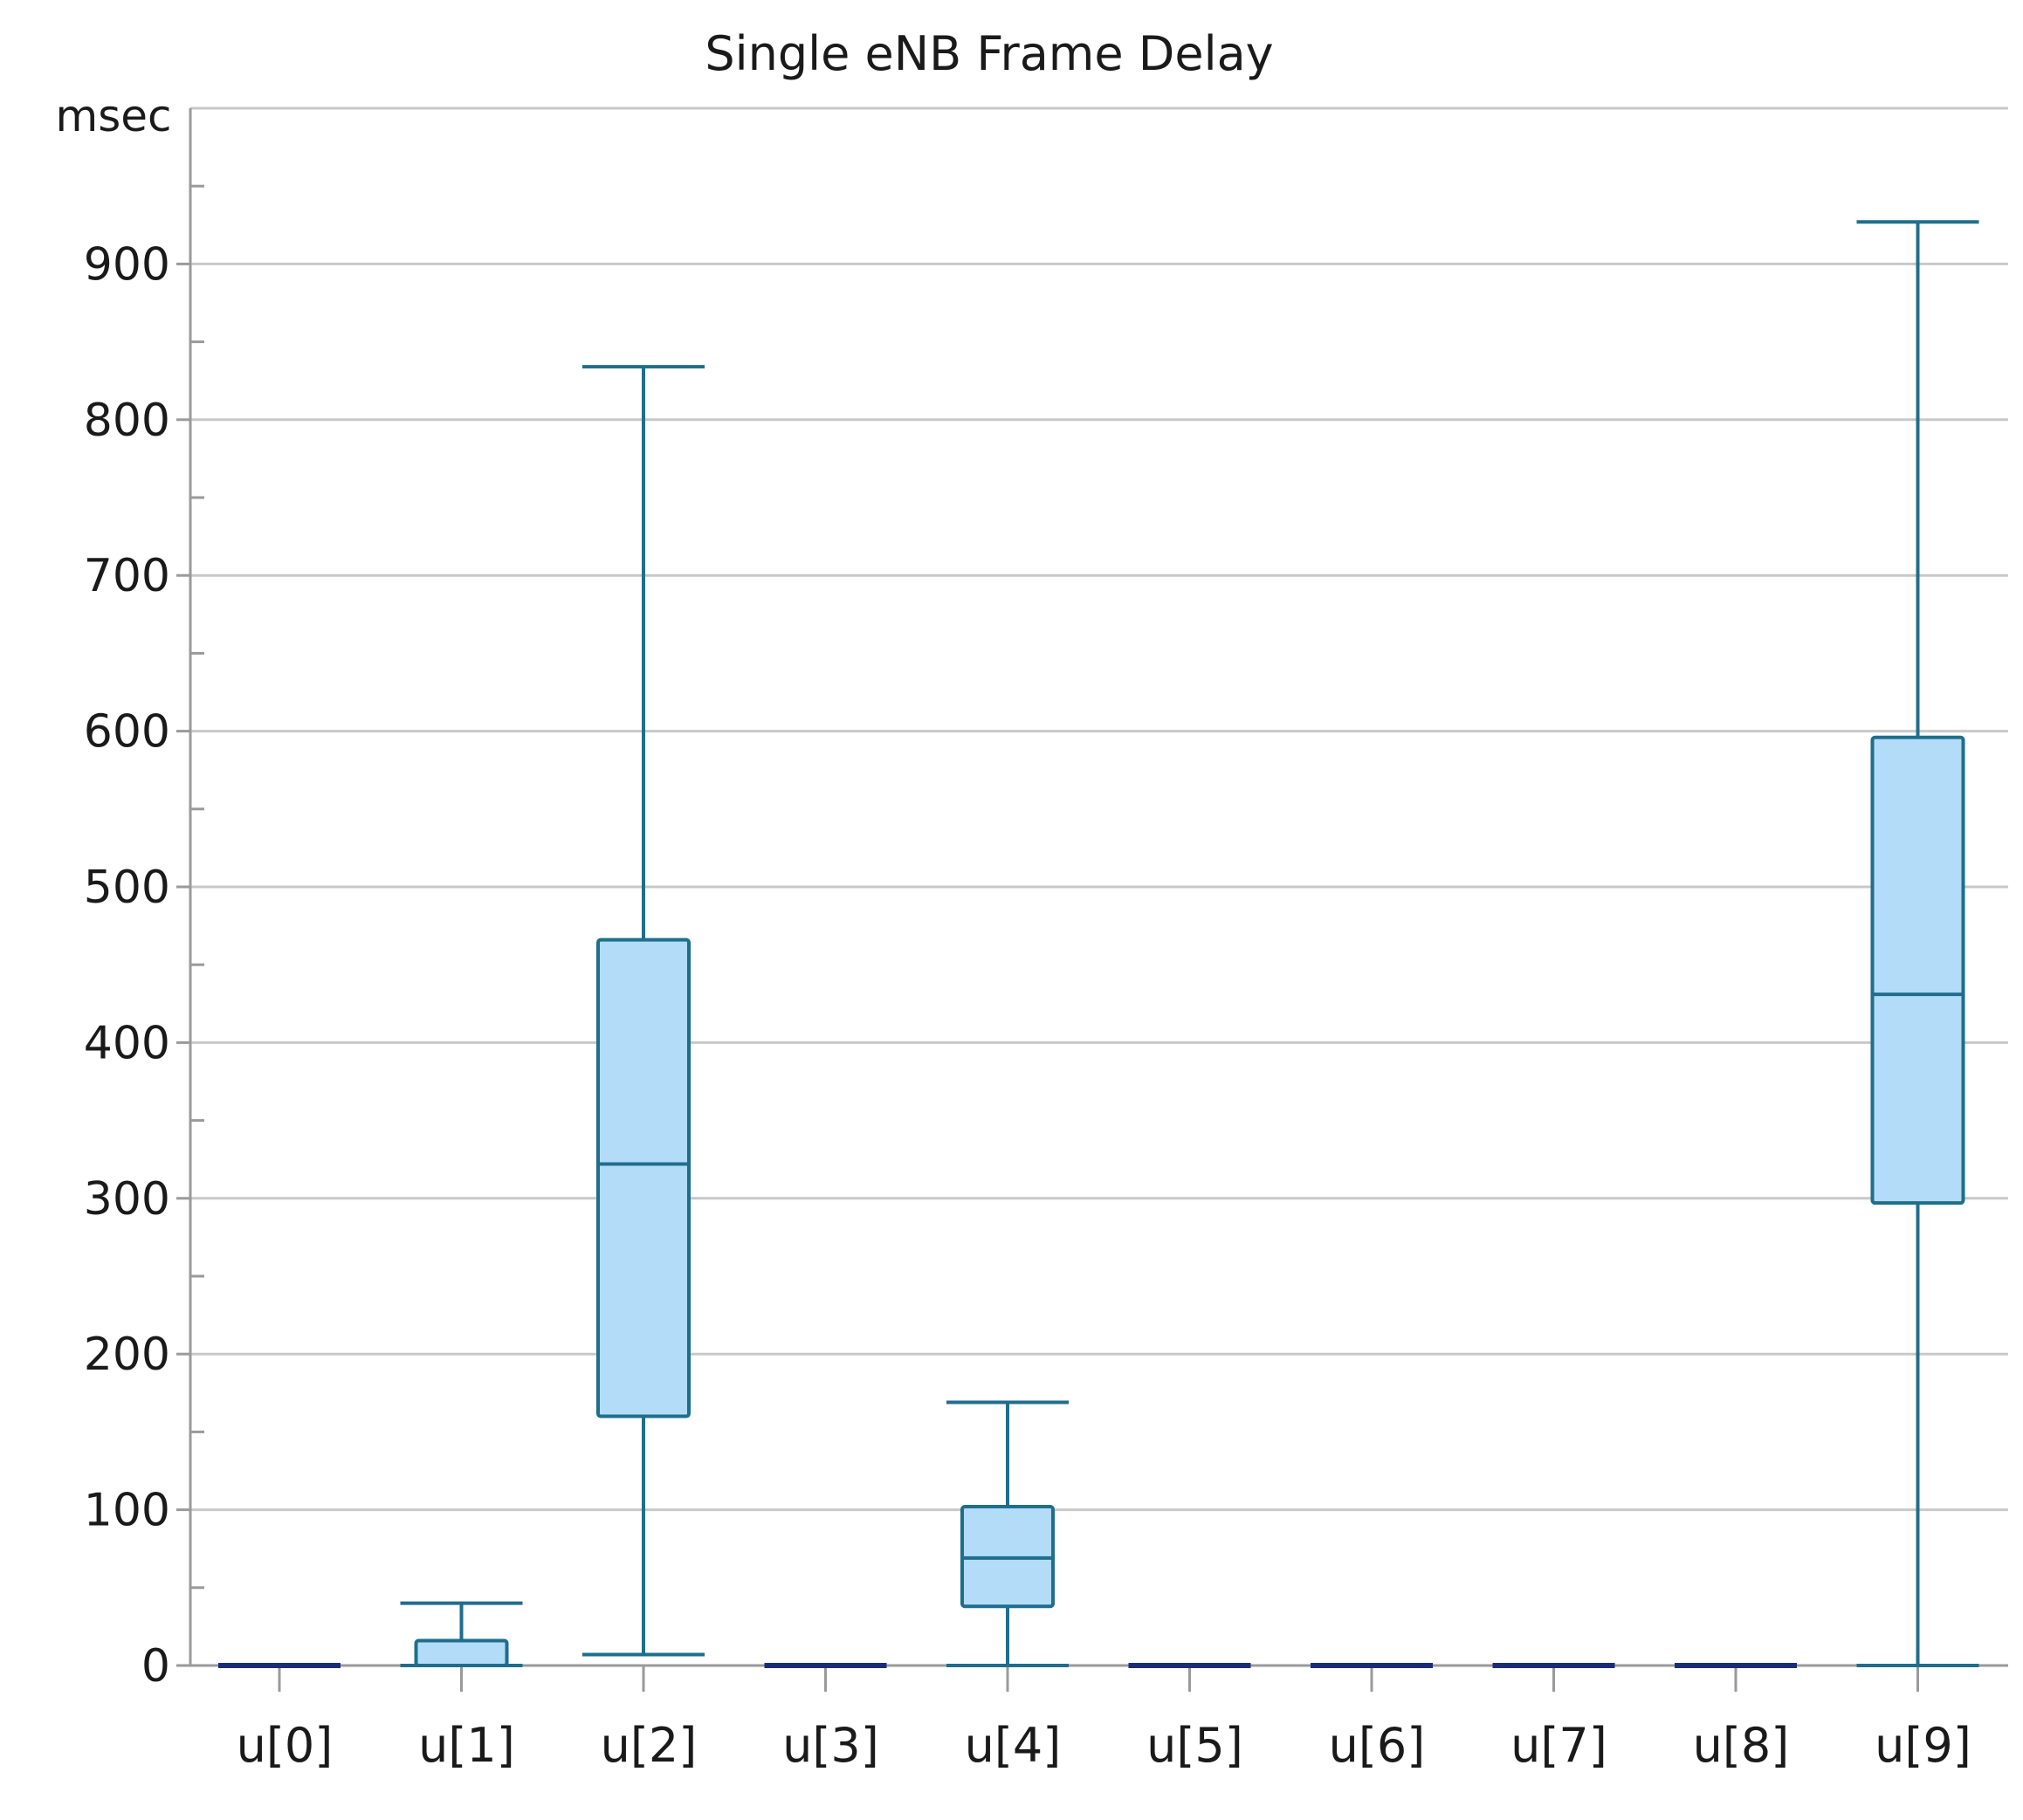 The height and width of the screenshot is (1820, 2023). I want to click on x-tick-label: u[6], so click(1377, 1745).